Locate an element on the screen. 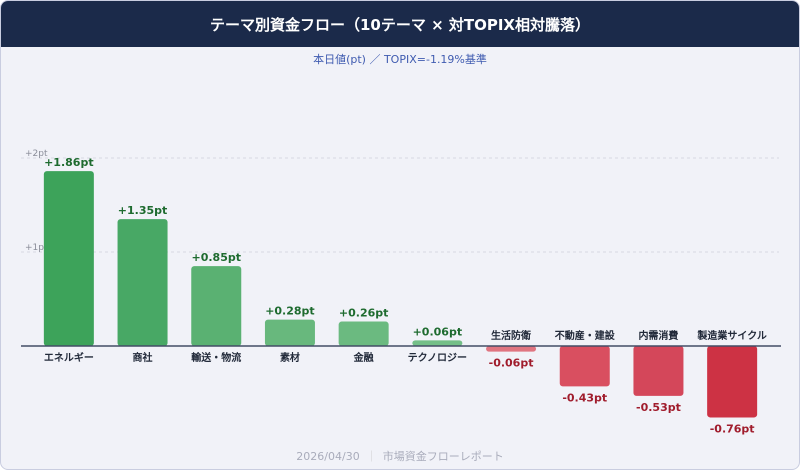 This screenshot has height=470, width=800. category-label: 不動産・建設 is located at coordinates (585, 335).